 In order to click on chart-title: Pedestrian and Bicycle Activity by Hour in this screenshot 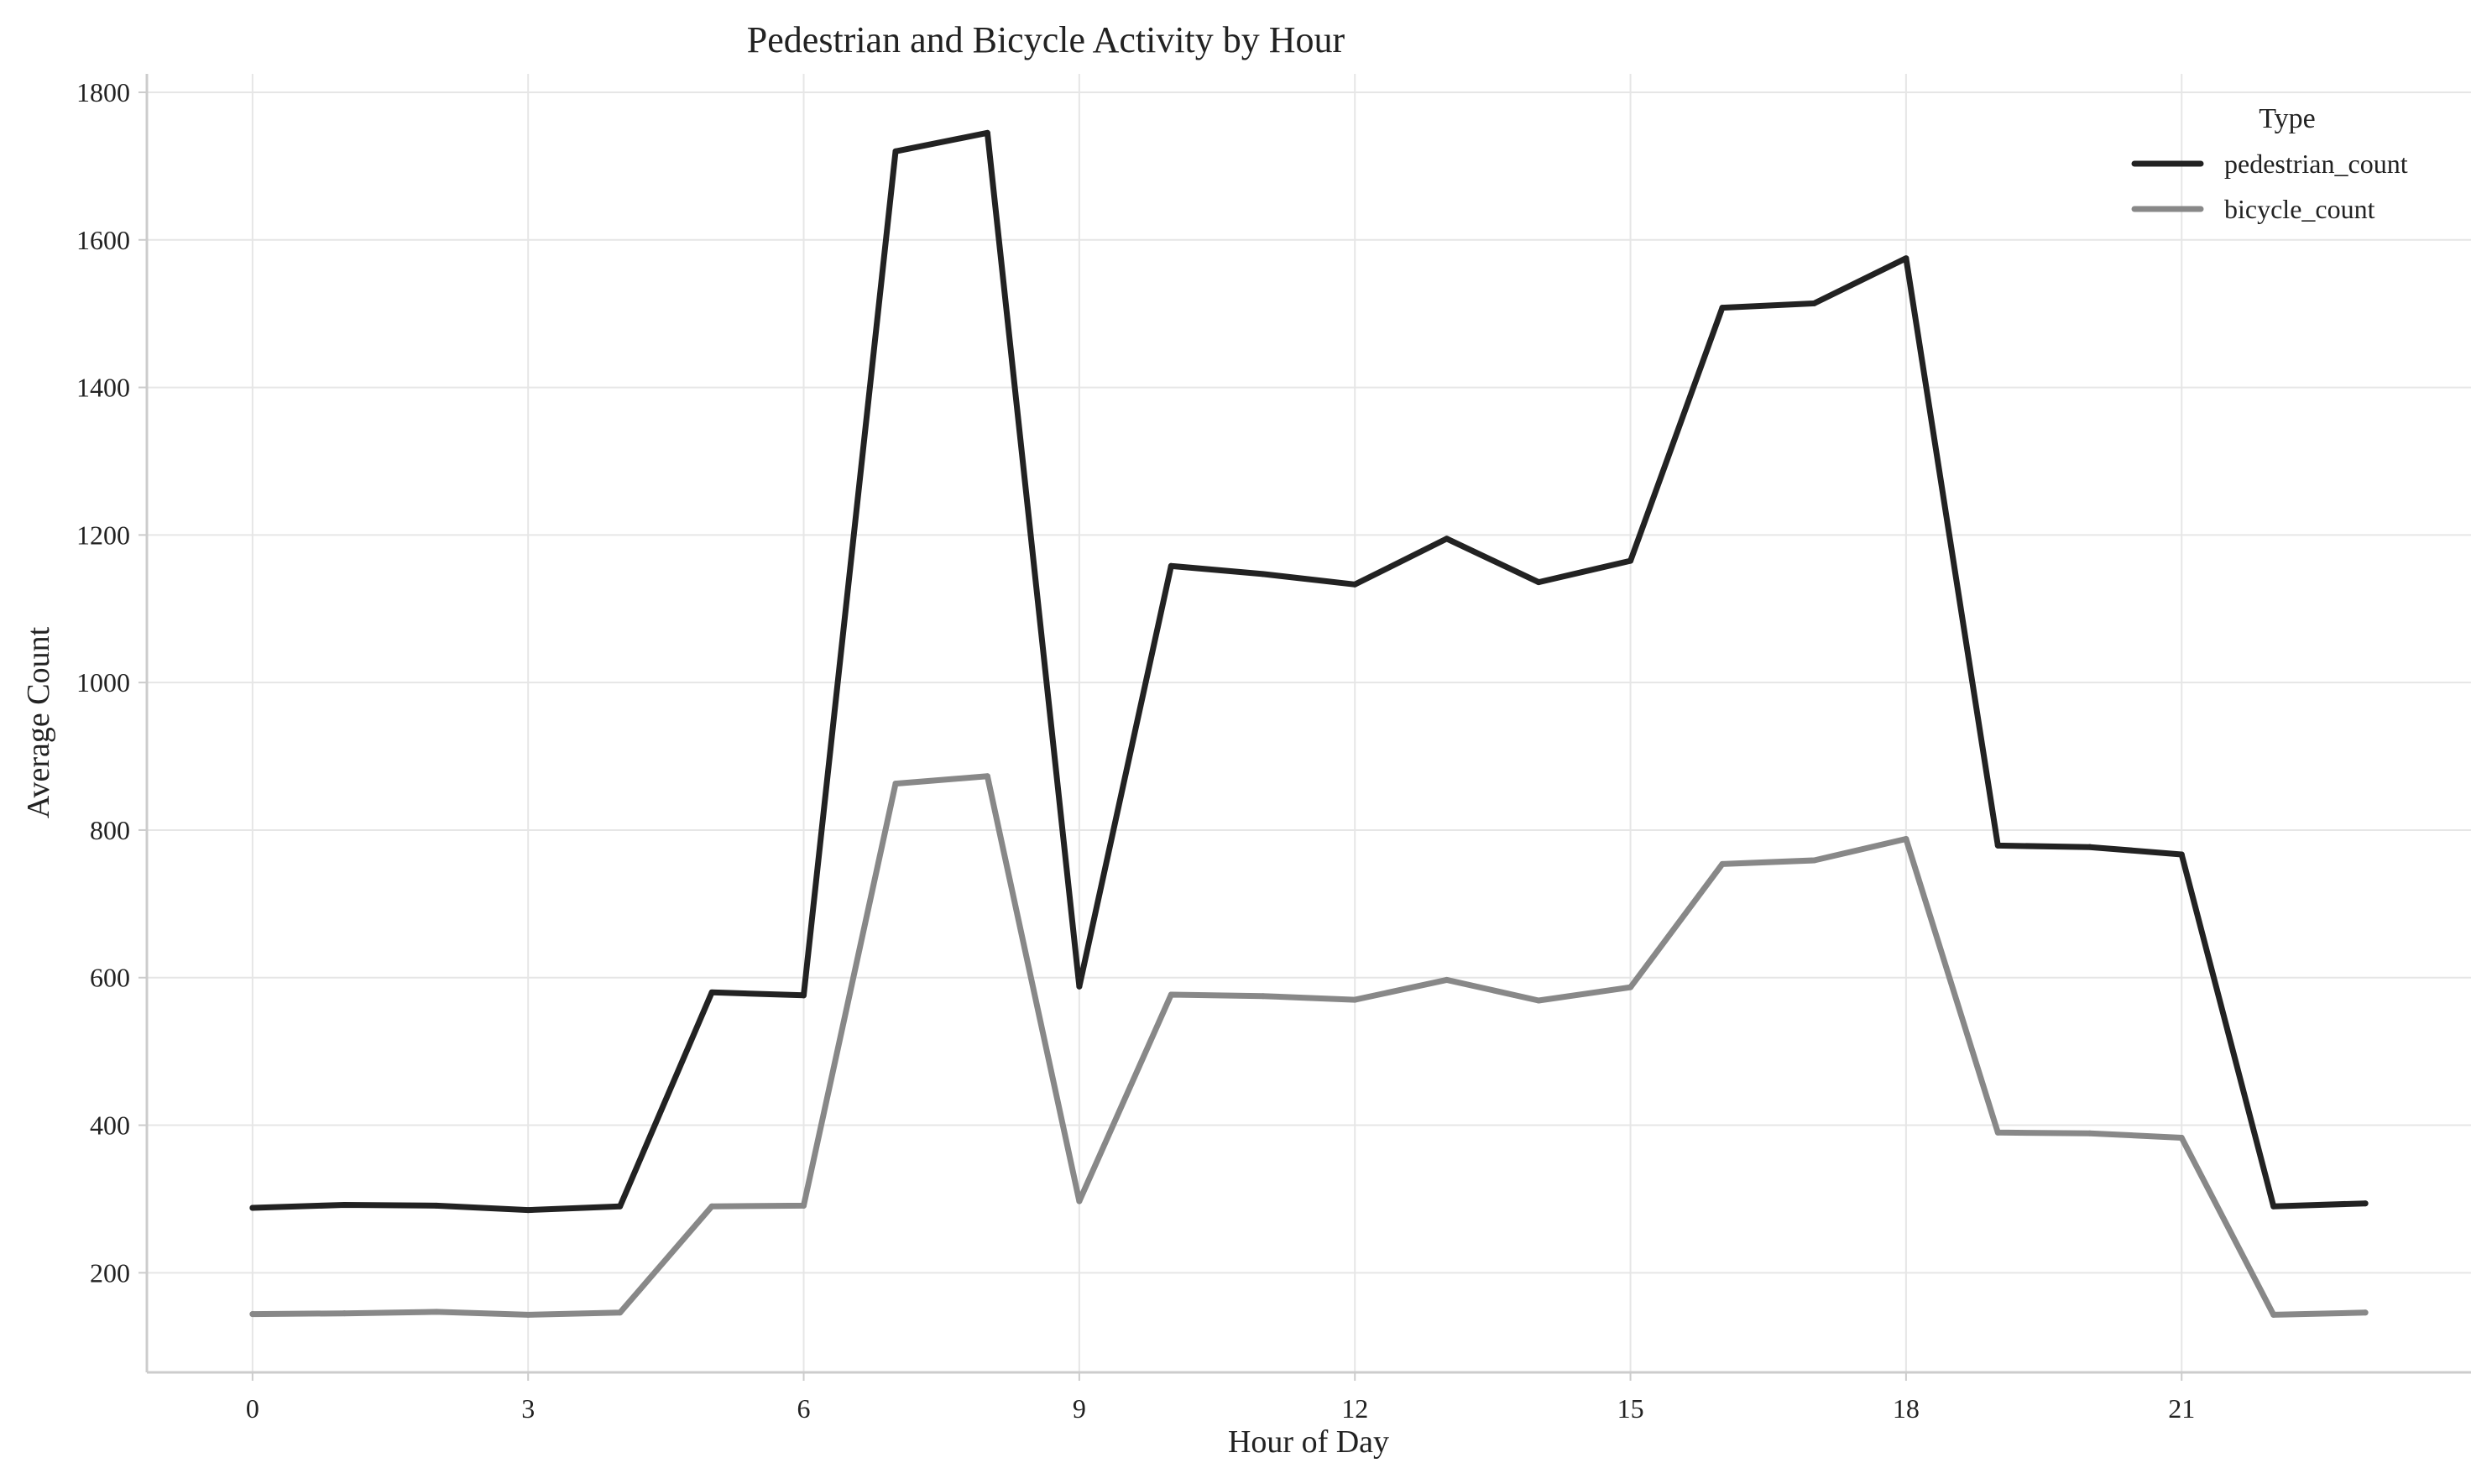, I will do `click(1046, 39)`.